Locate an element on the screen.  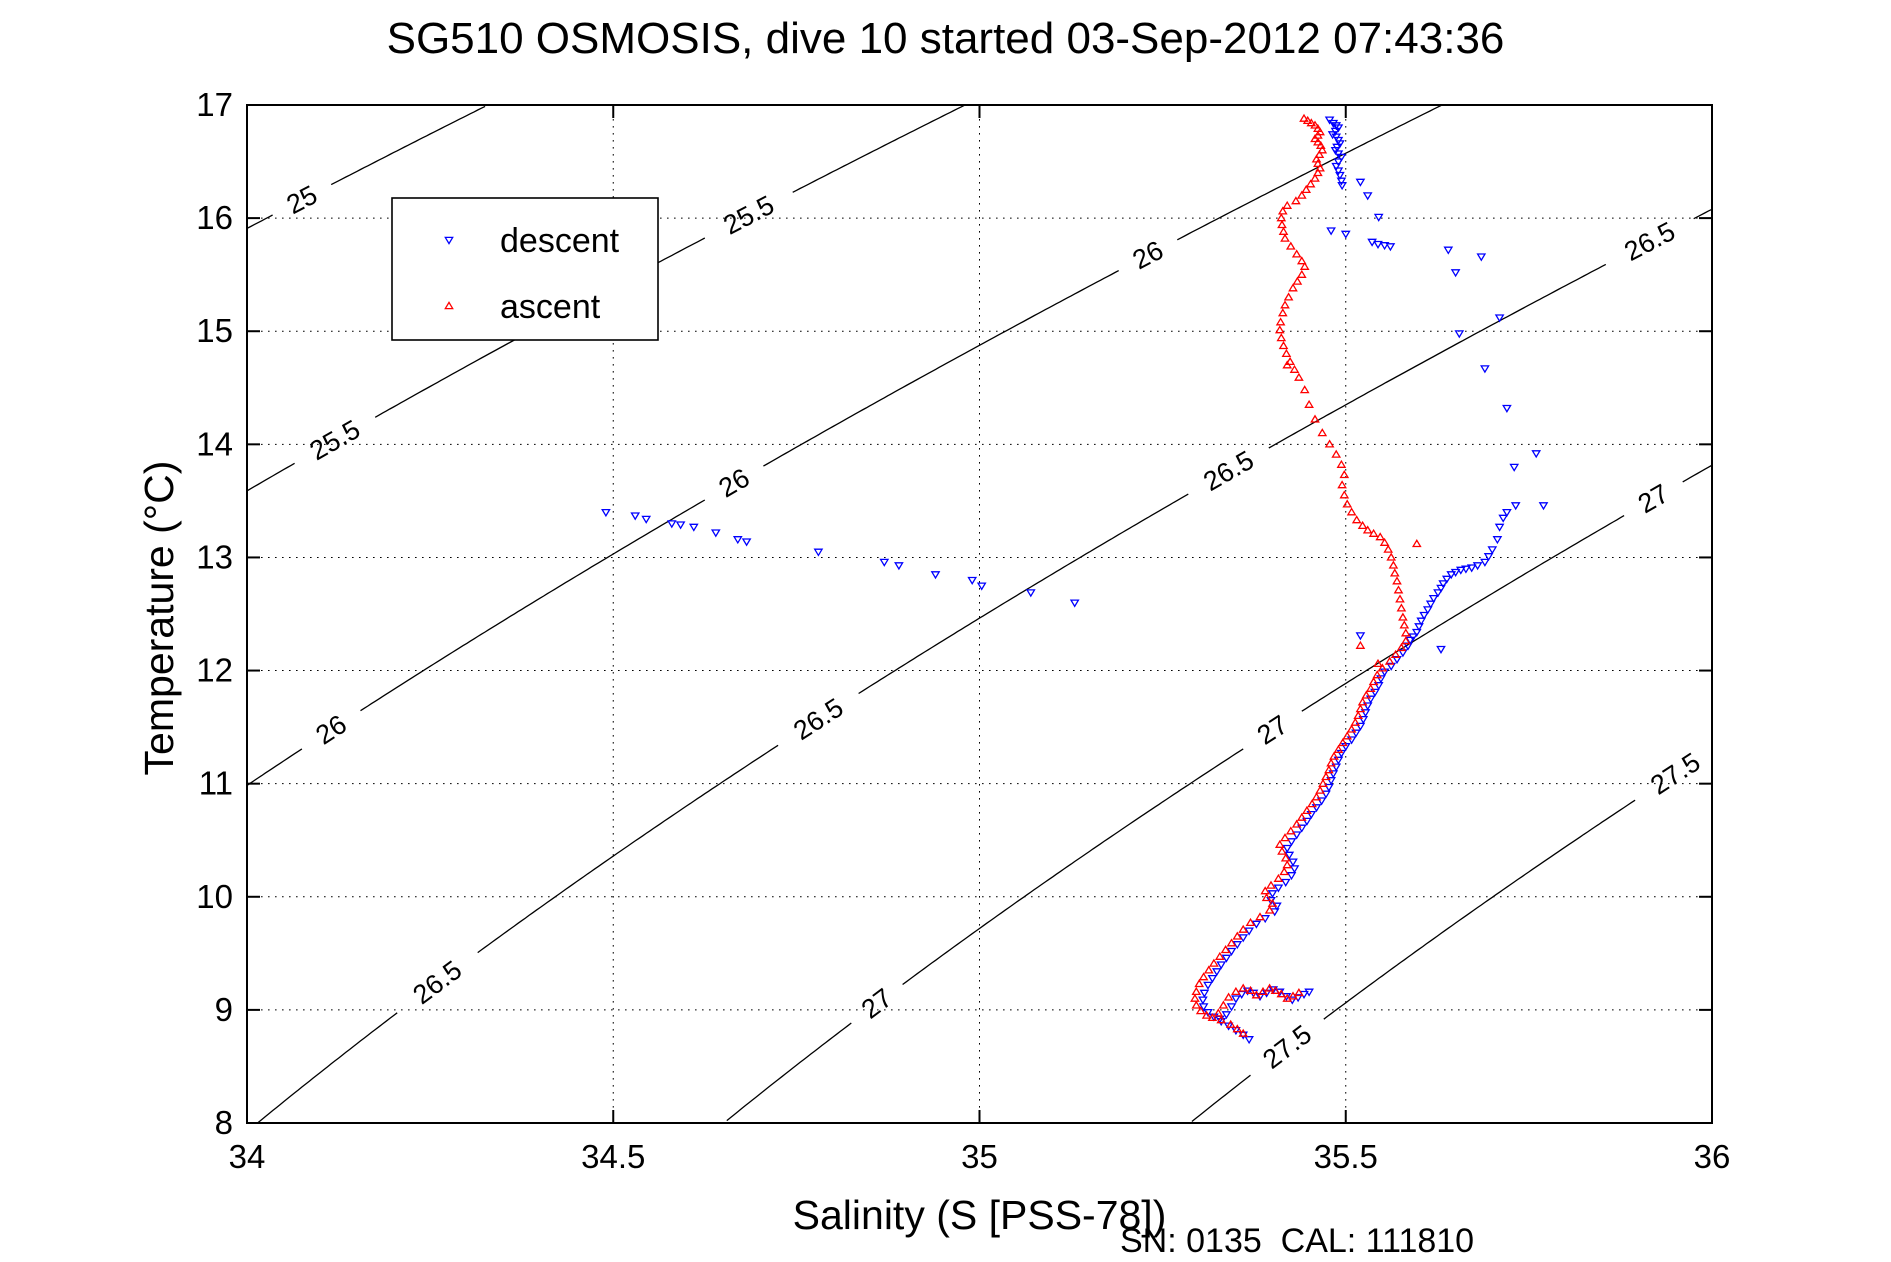
legend-label-descent: descent is located at coordinates (560, 241).